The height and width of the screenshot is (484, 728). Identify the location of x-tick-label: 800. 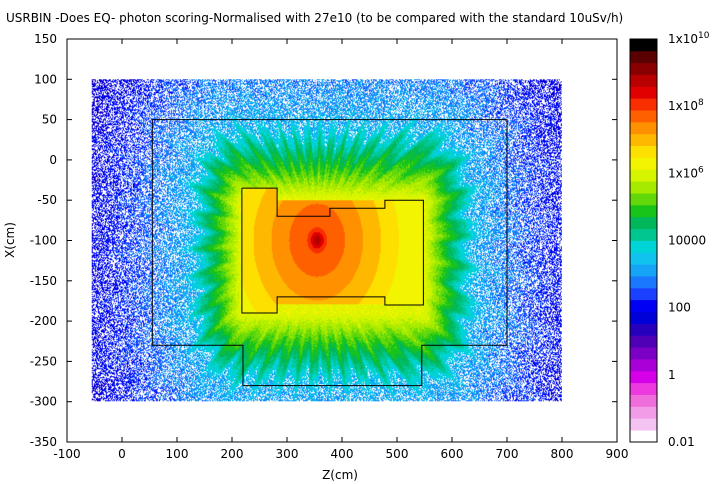
(562, 454).